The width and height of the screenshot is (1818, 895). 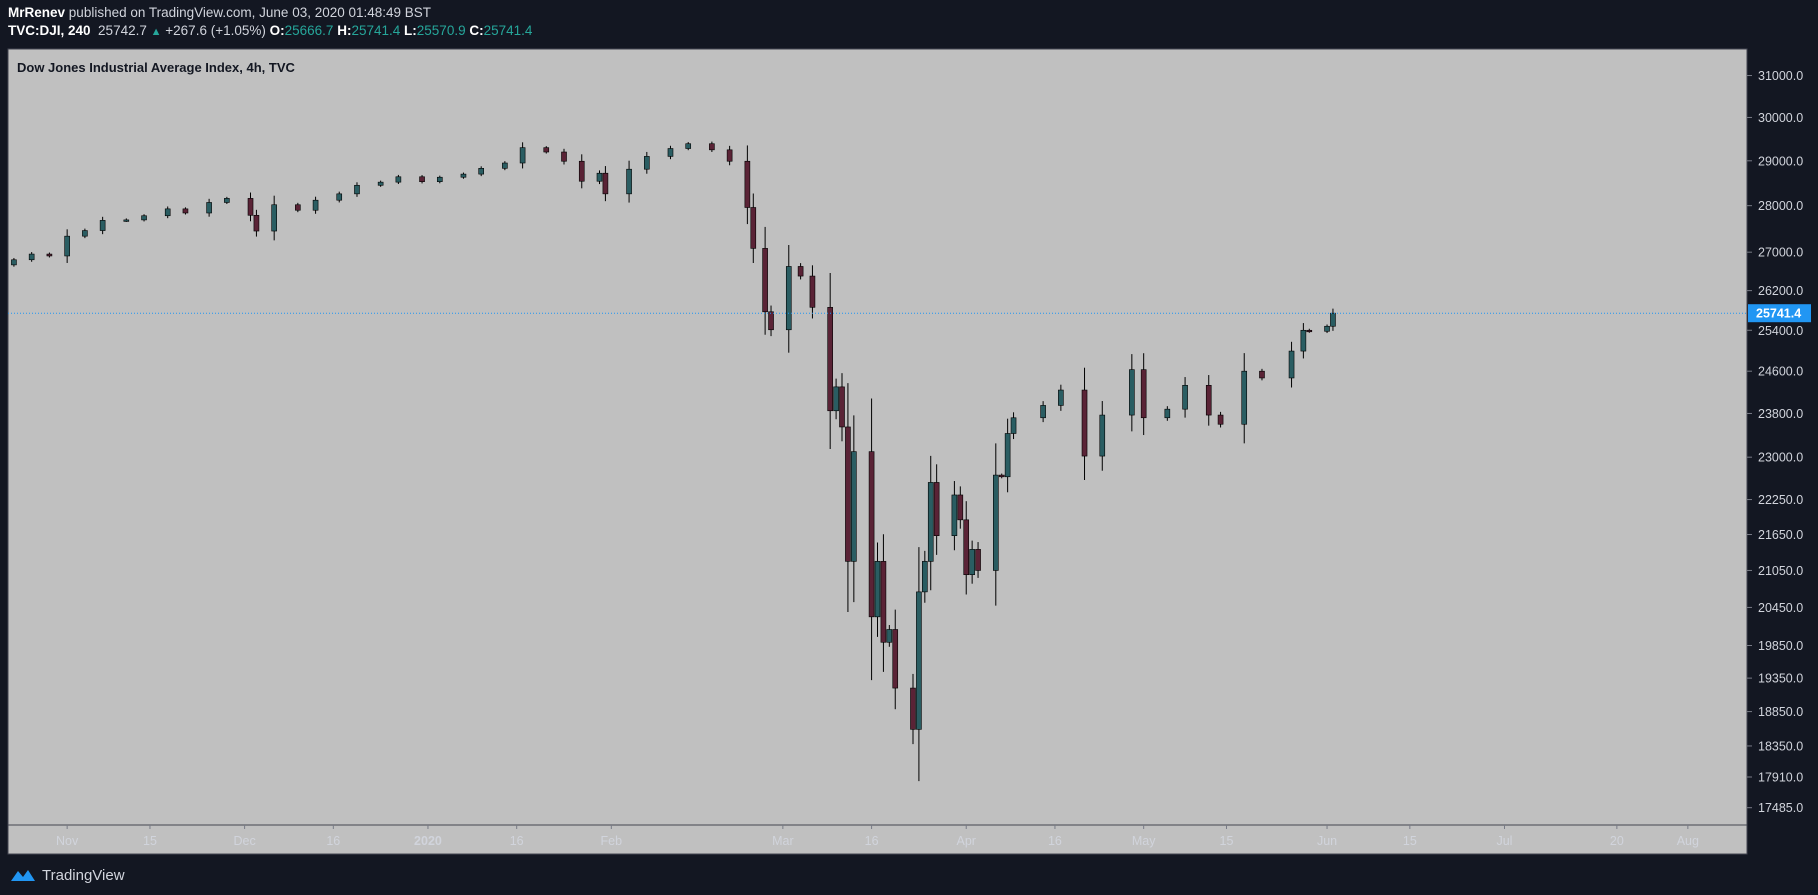 I want to click on y-tick-label: 20450.0, so click(x=1780, y=608).